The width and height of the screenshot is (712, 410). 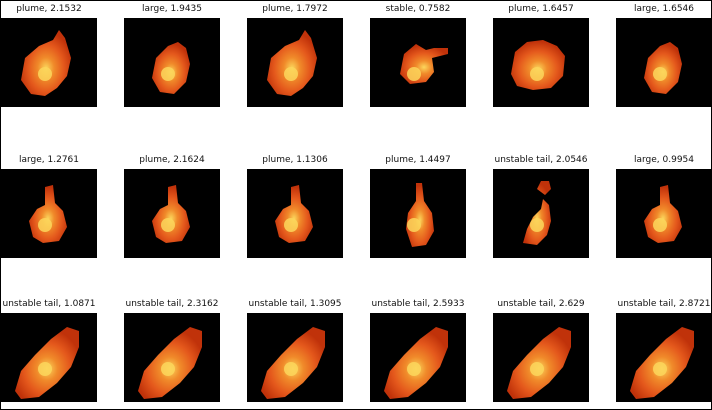 I want to click on subplot-title: plume, 1.1306, so click(x=295, y=160).